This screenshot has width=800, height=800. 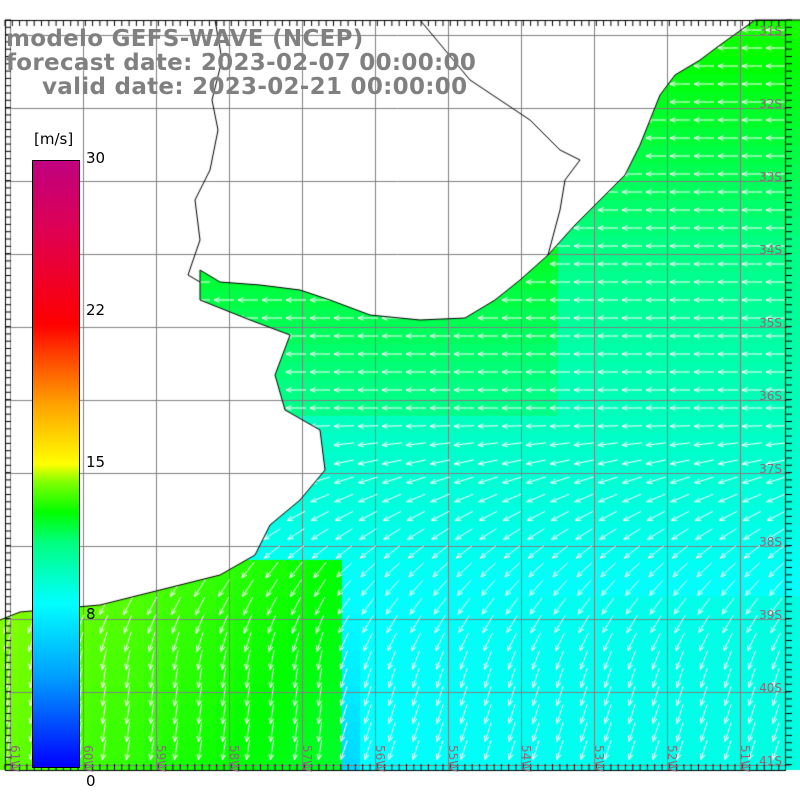 What do you see at coordinates (770, 104) in the screenshot?
I see `latitude-label: 32S` at bounding box center [770, 104].